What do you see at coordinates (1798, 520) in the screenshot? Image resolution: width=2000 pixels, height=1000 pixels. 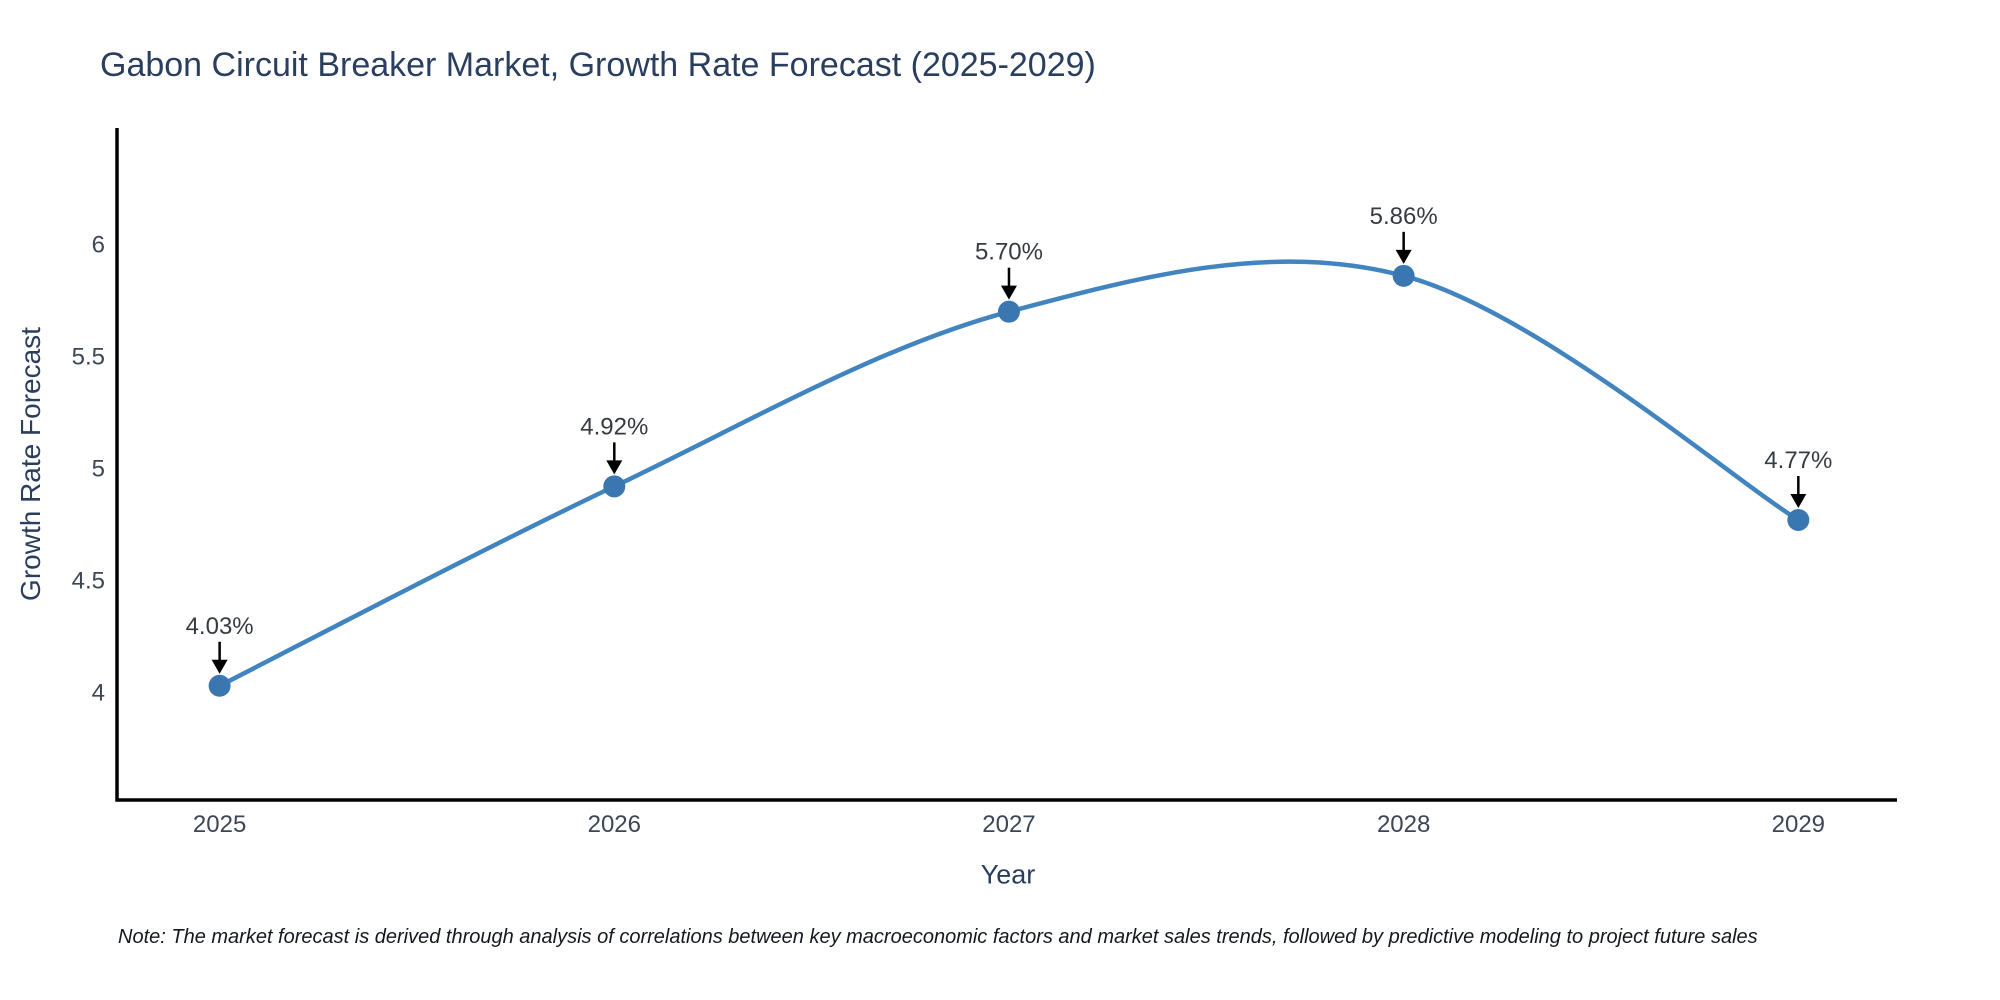 I see `data-point-2029` at bounding box center [1798, 520].